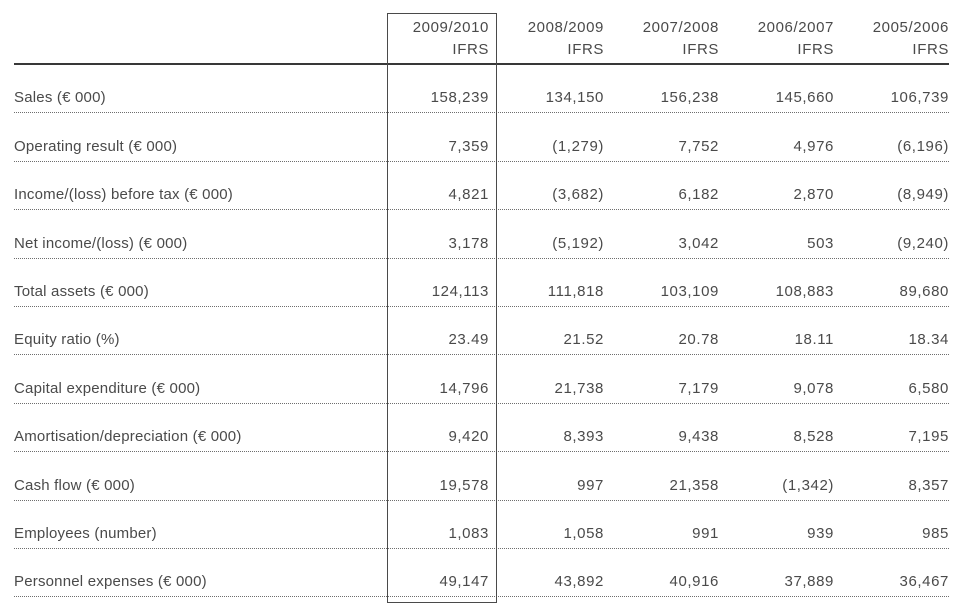 The width and height of the screenshot is (960, 611). I want to click on row-label: Personnel expenses (€ 000), so click(110, 582).